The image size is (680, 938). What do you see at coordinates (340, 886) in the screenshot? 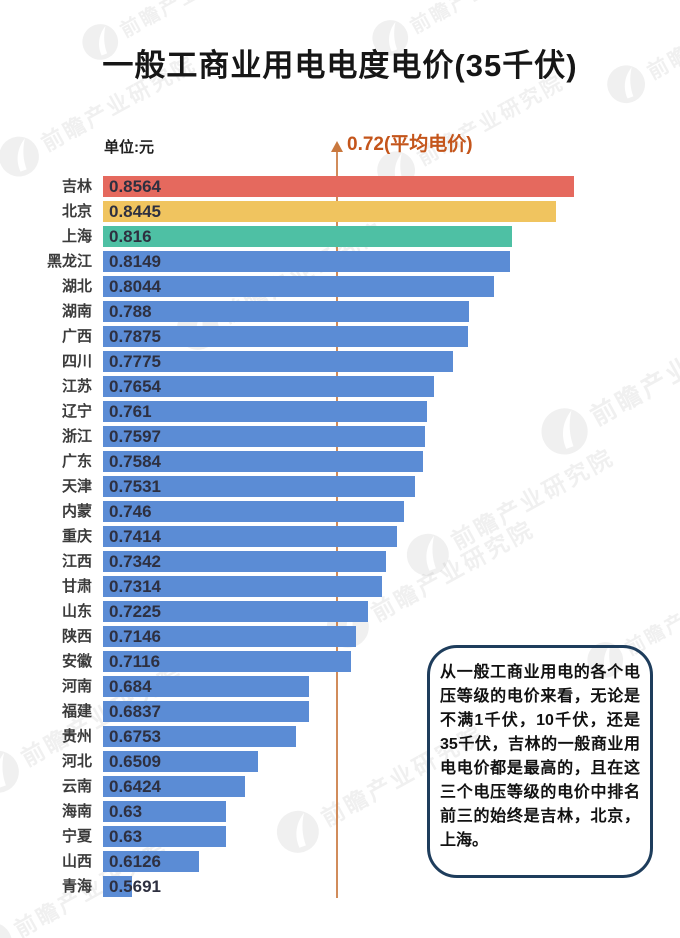
I see `chart-row: 青海 0.5691` at bounding box center [340, 886].